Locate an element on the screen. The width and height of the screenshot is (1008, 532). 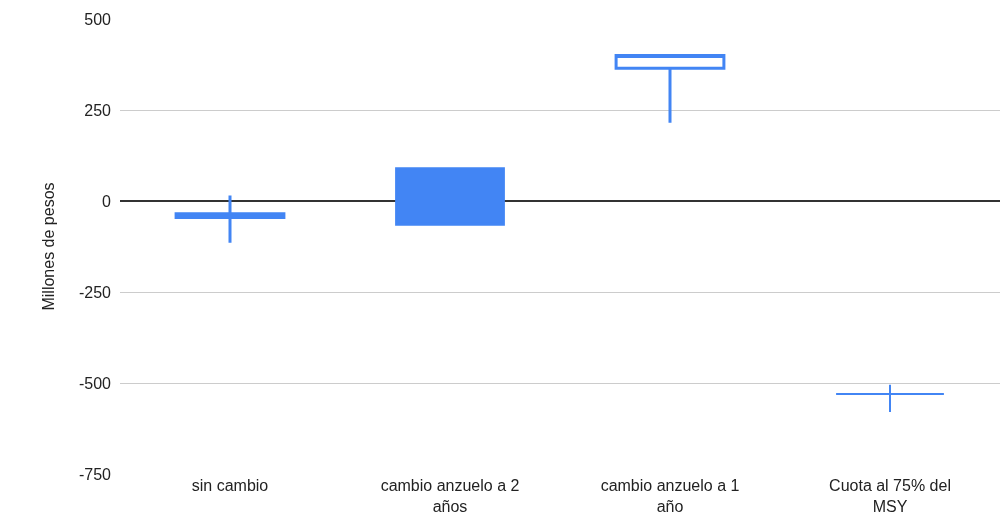
y-tick-label: 0 is located at coordinates (107, 201).